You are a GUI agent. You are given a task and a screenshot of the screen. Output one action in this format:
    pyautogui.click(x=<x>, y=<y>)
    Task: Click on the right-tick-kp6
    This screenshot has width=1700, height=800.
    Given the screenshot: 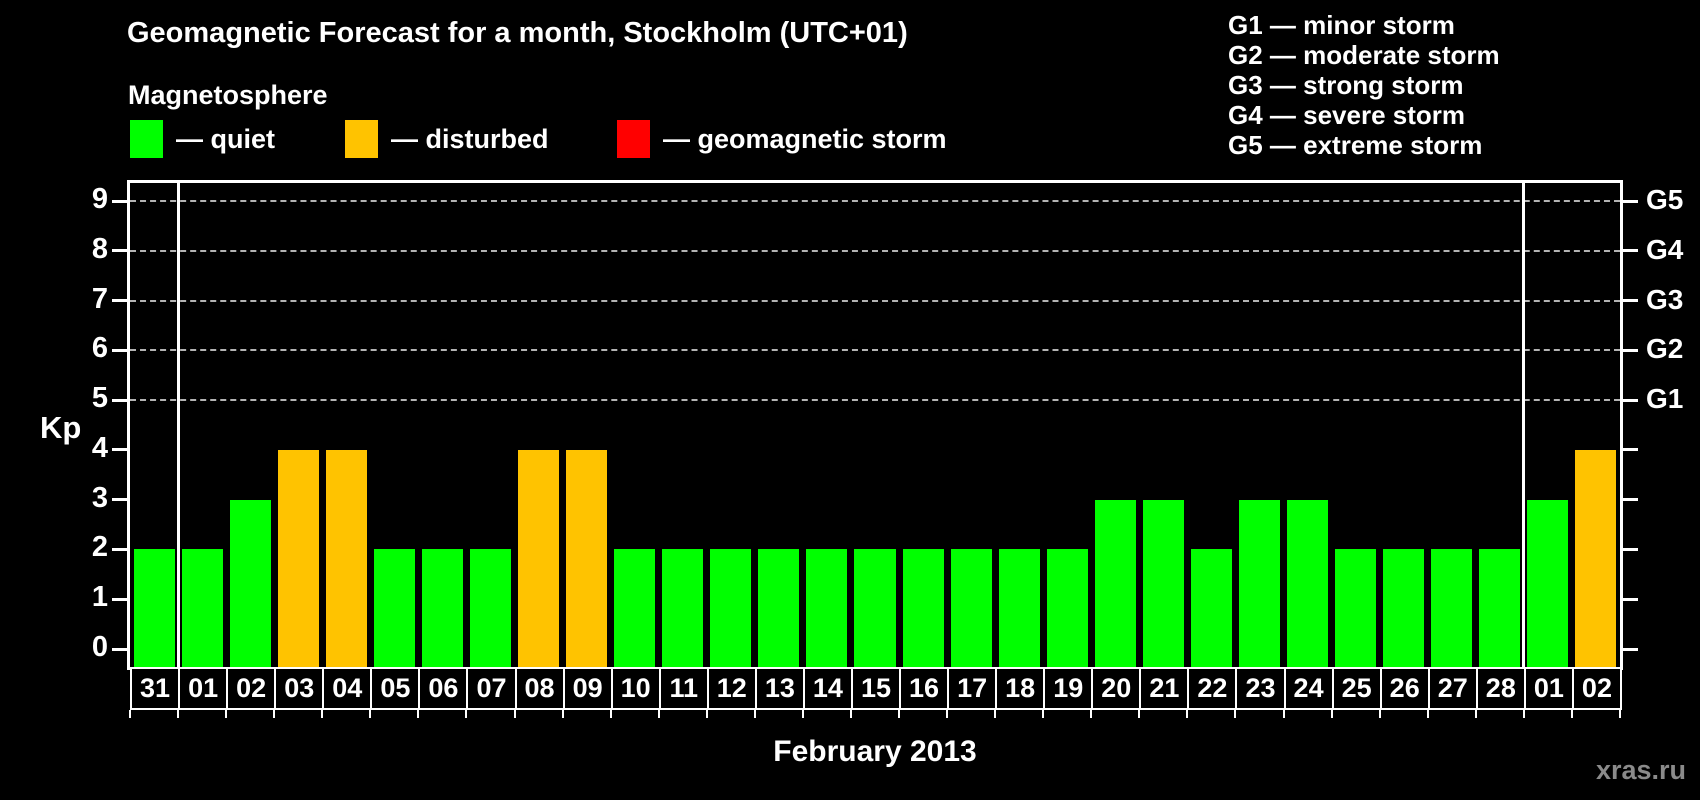 What is the action you would take?
    pyautogui.click(x=1630, y=350)
    